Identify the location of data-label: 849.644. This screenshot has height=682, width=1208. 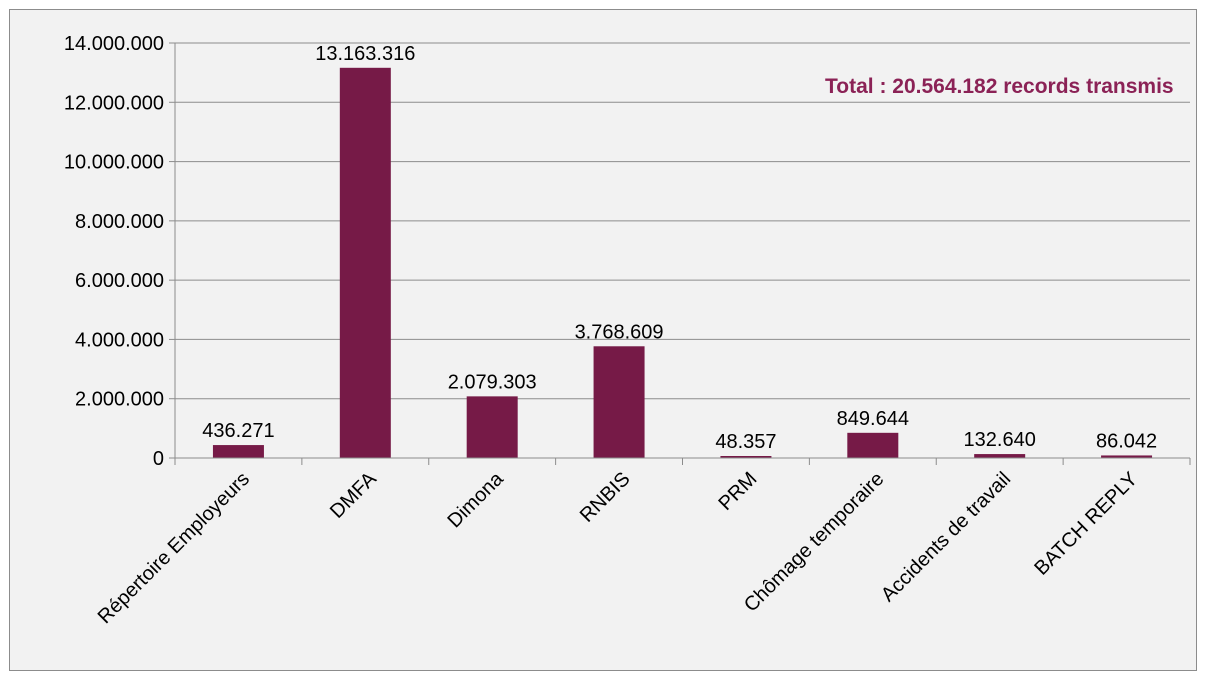
(873, 419).